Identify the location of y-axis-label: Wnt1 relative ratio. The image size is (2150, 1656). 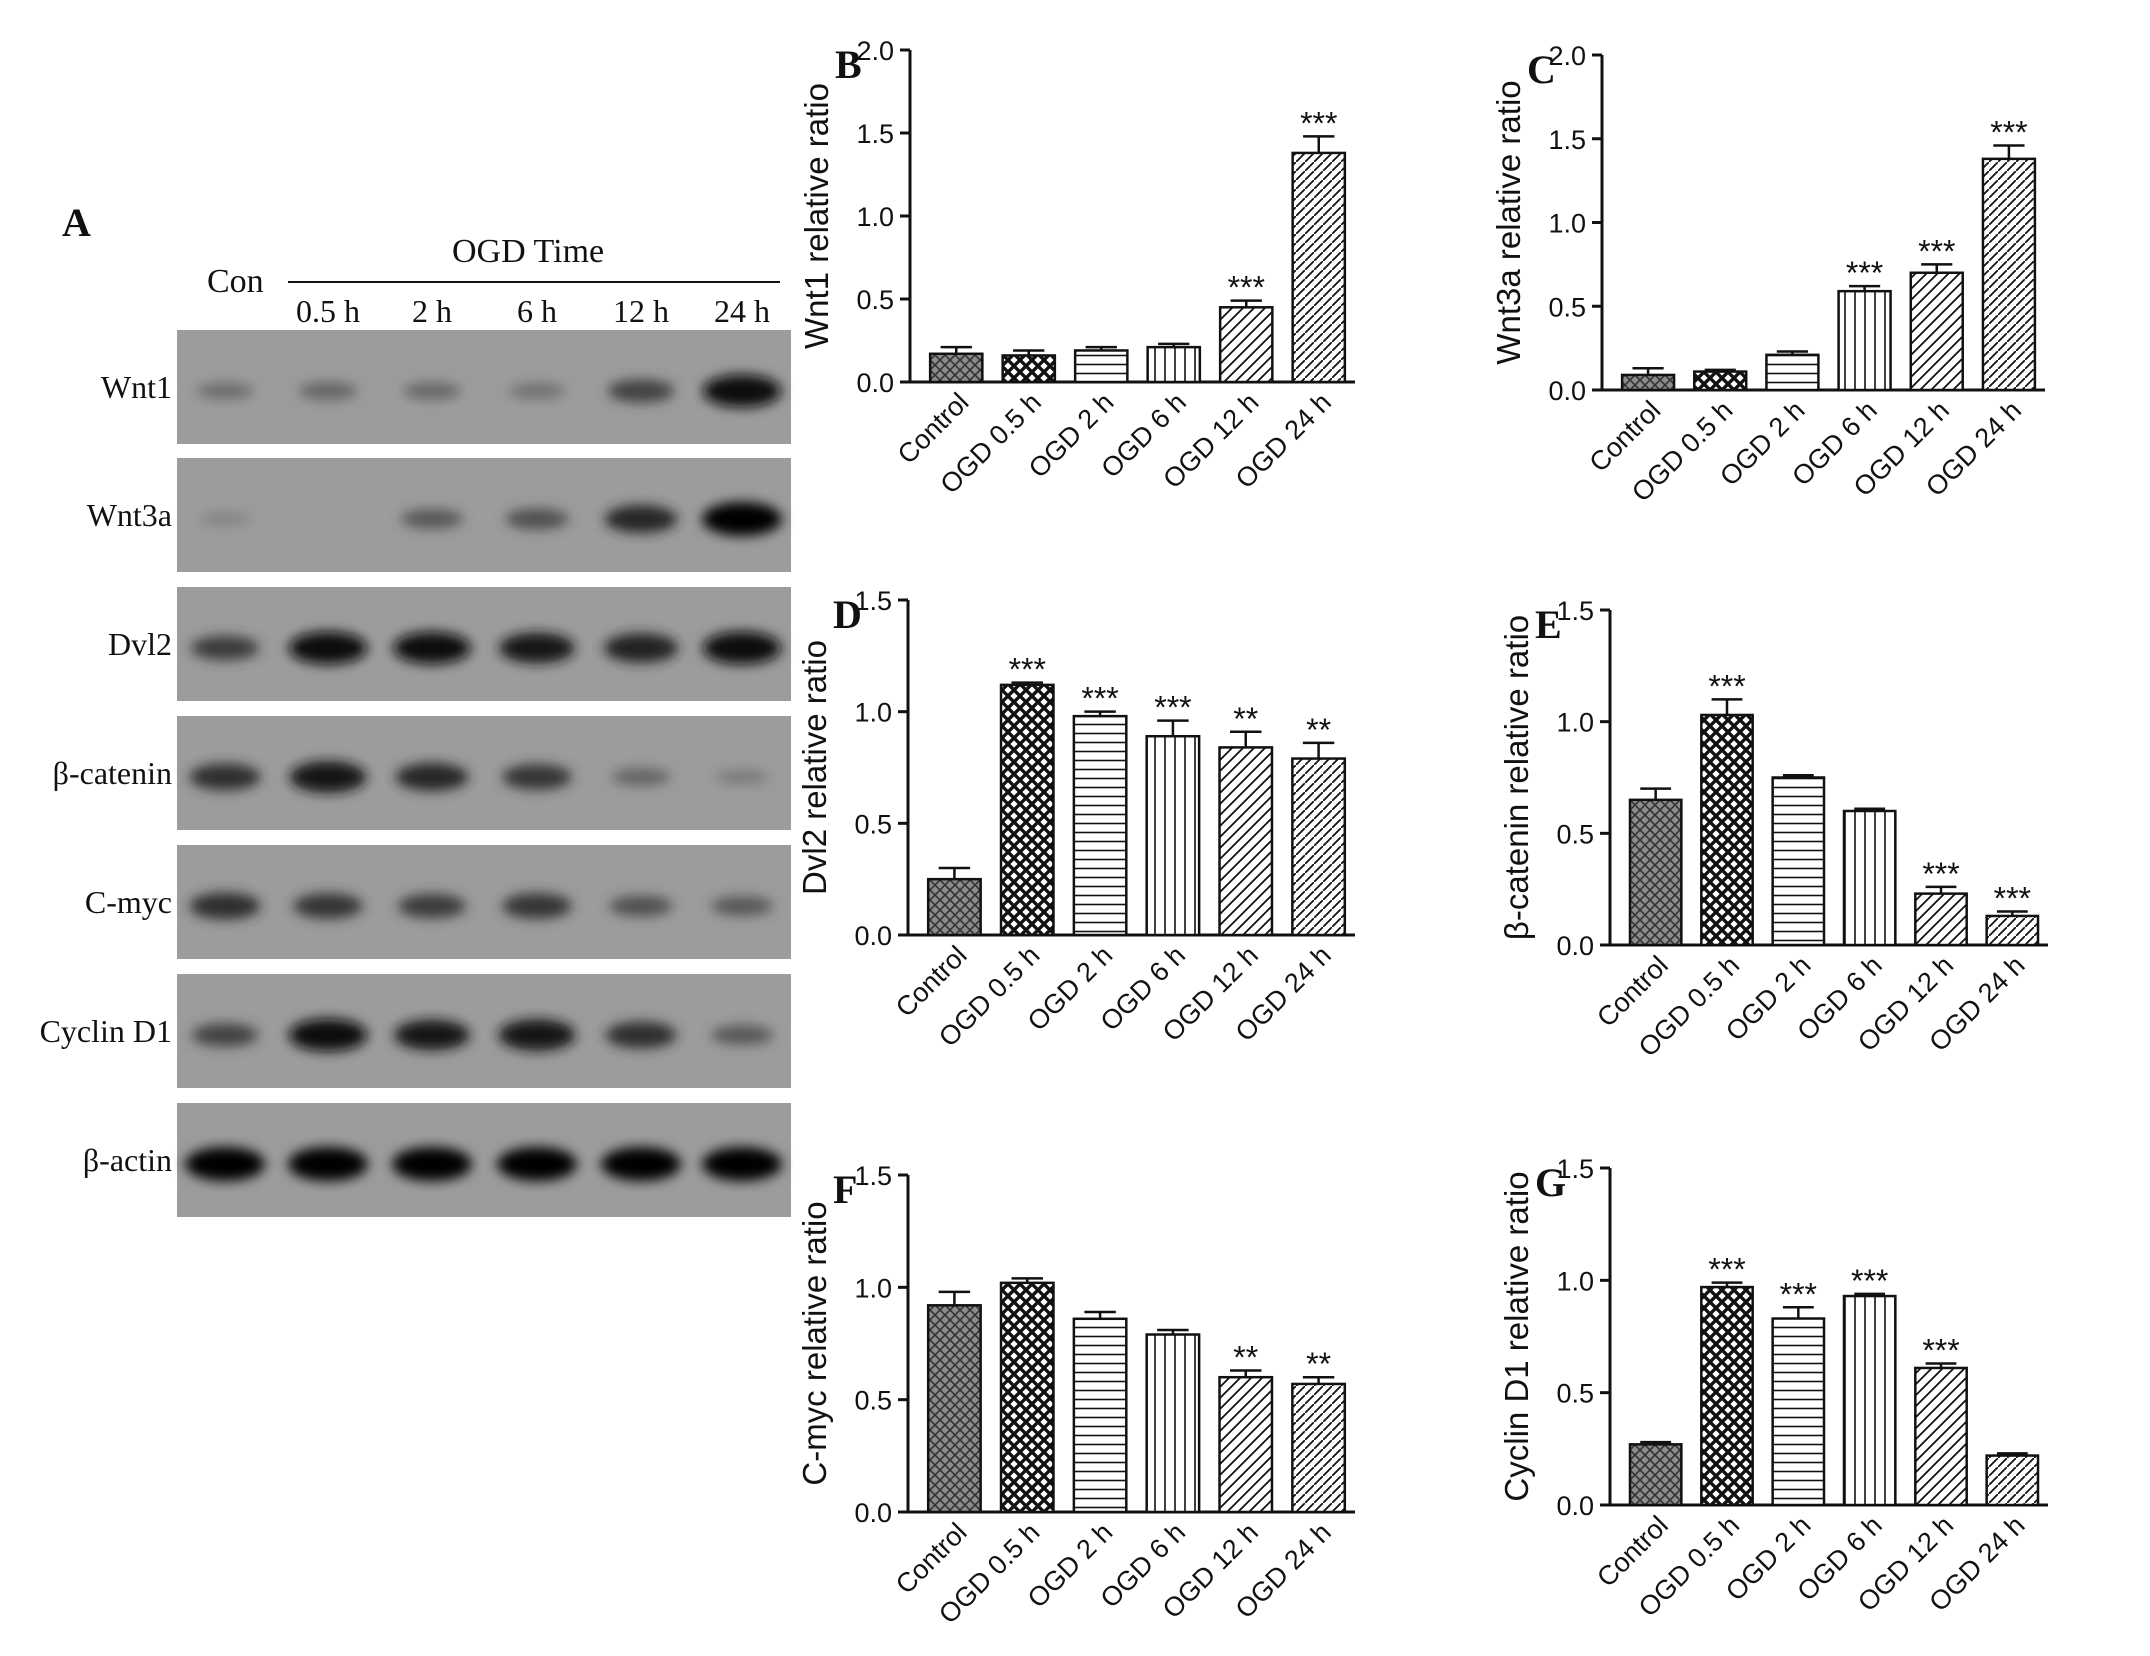
(816, 216).